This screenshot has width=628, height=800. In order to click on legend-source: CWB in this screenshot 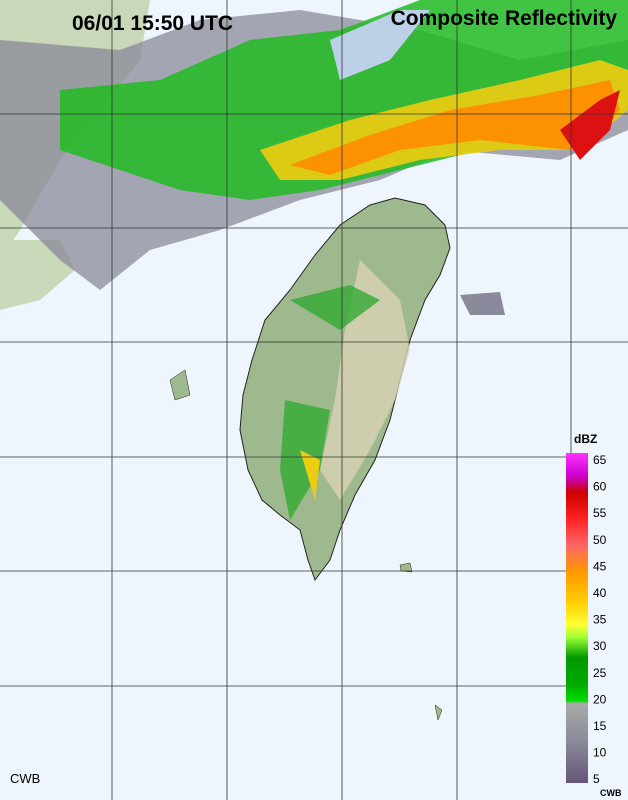, I will do `click(611, 793)`.